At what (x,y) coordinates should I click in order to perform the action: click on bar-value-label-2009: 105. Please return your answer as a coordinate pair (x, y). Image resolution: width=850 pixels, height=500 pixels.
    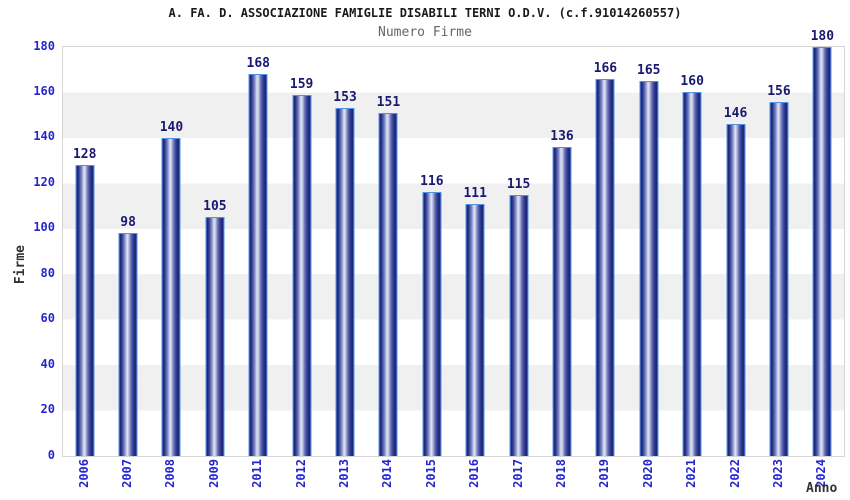
    Looking at the image, I should click on (215, 207).